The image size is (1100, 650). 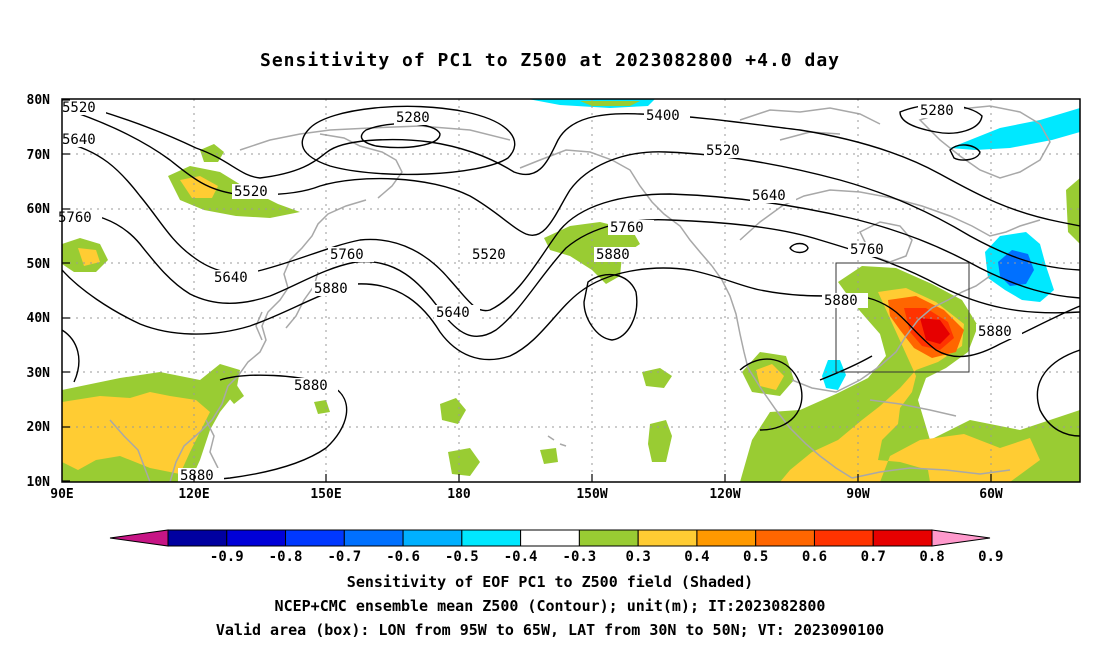 I want to click on coast-us-east, so click(x=935, y=321).